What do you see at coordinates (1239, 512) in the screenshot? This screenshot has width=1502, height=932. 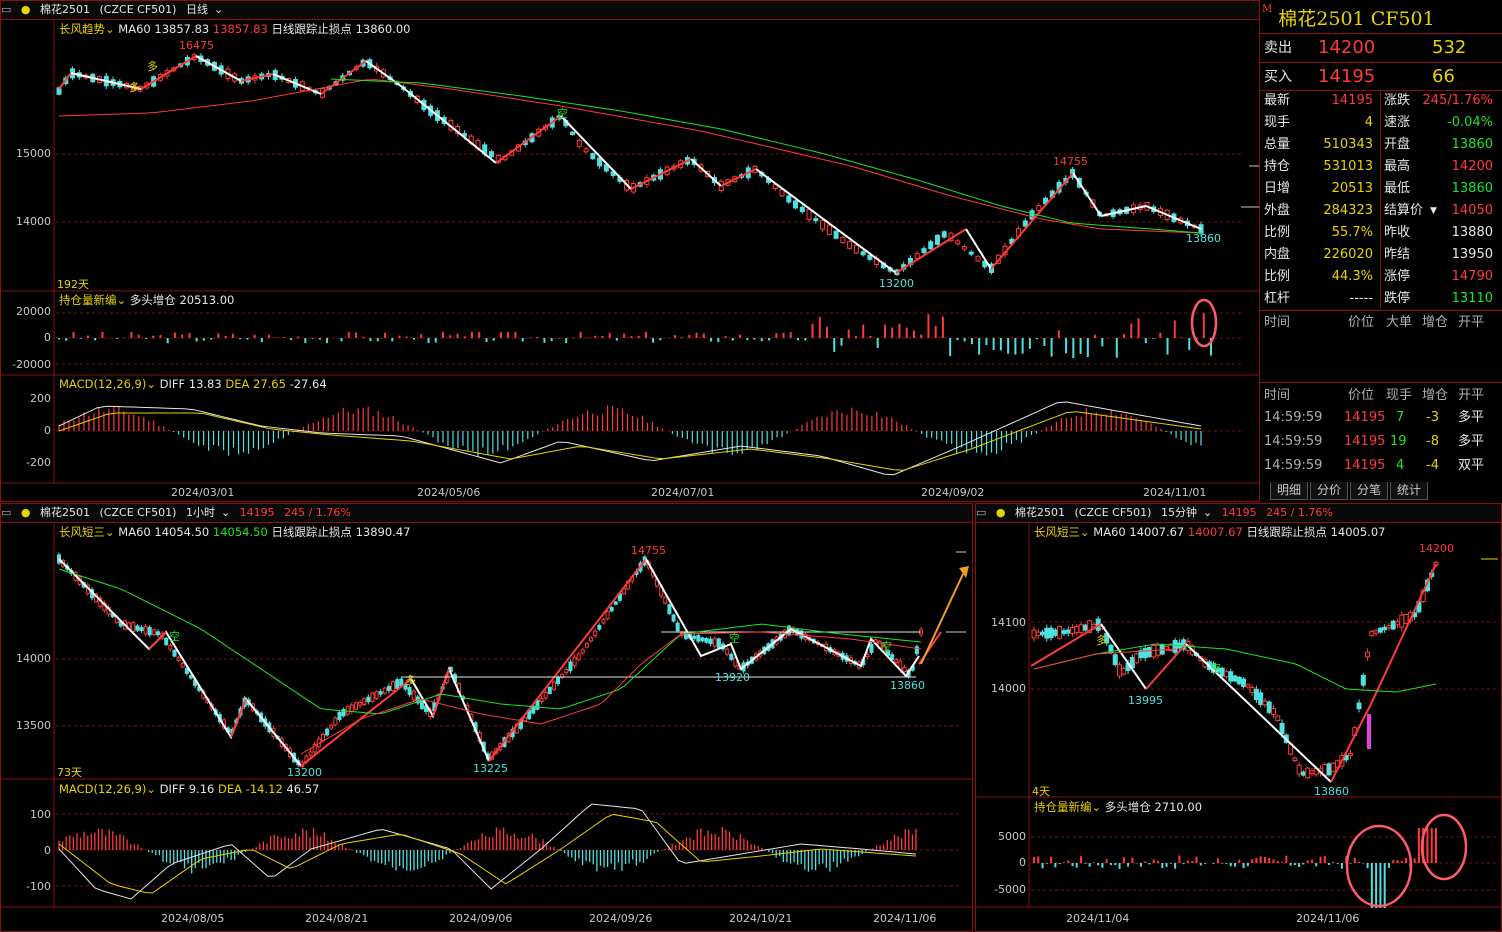 I see `min15-price: 14195` at bounding box center [1239, 512].